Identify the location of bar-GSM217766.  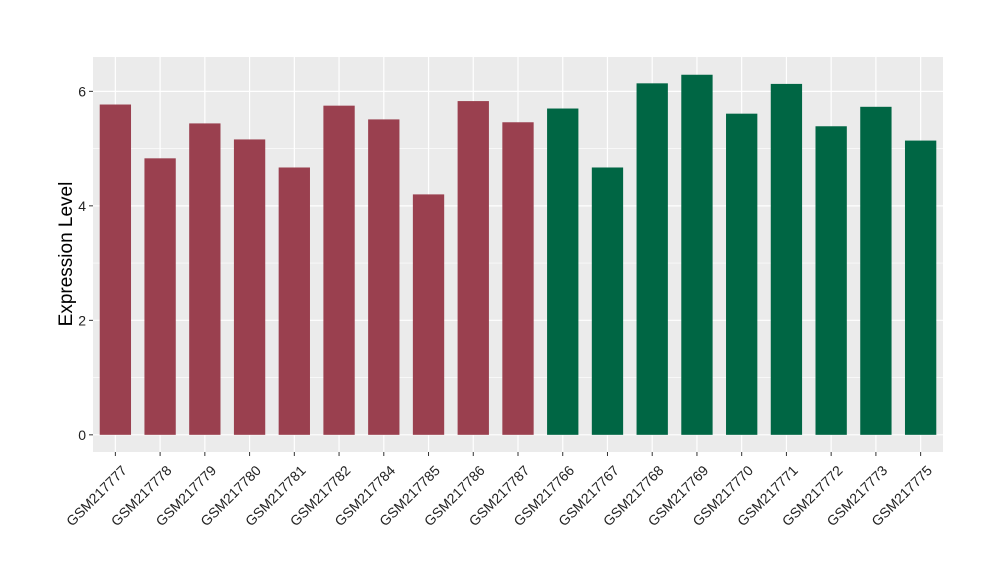
(563, 271).